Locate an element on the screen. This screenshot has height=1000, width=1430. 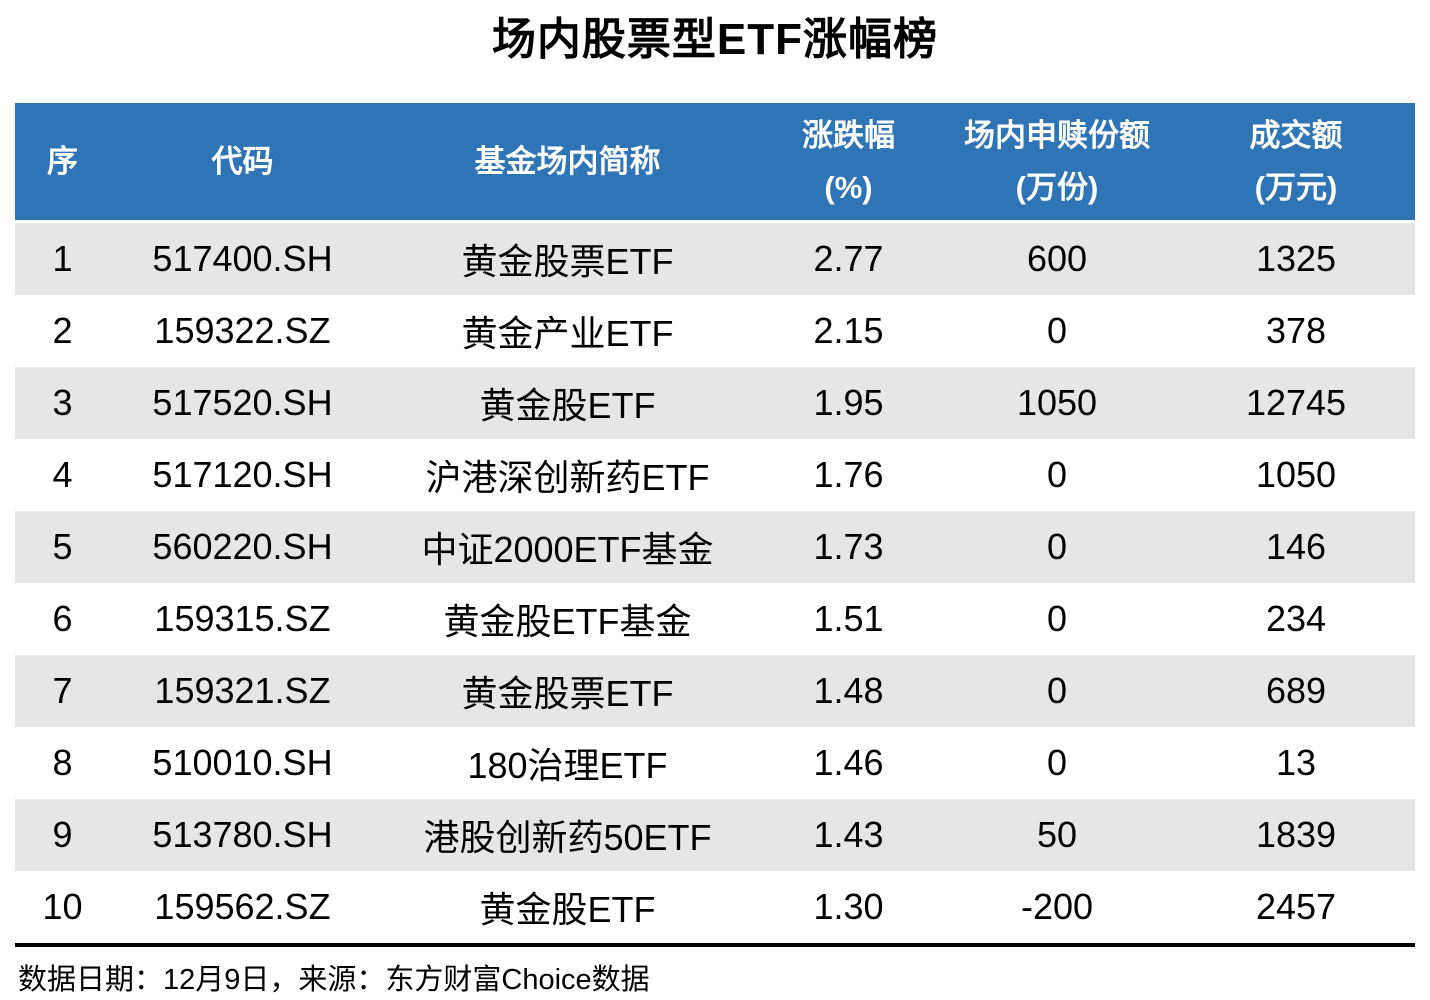
table-row: 2 159322.SZ 黄金产业ETF 2.15 0 378 is located at coordinates (715, 331).